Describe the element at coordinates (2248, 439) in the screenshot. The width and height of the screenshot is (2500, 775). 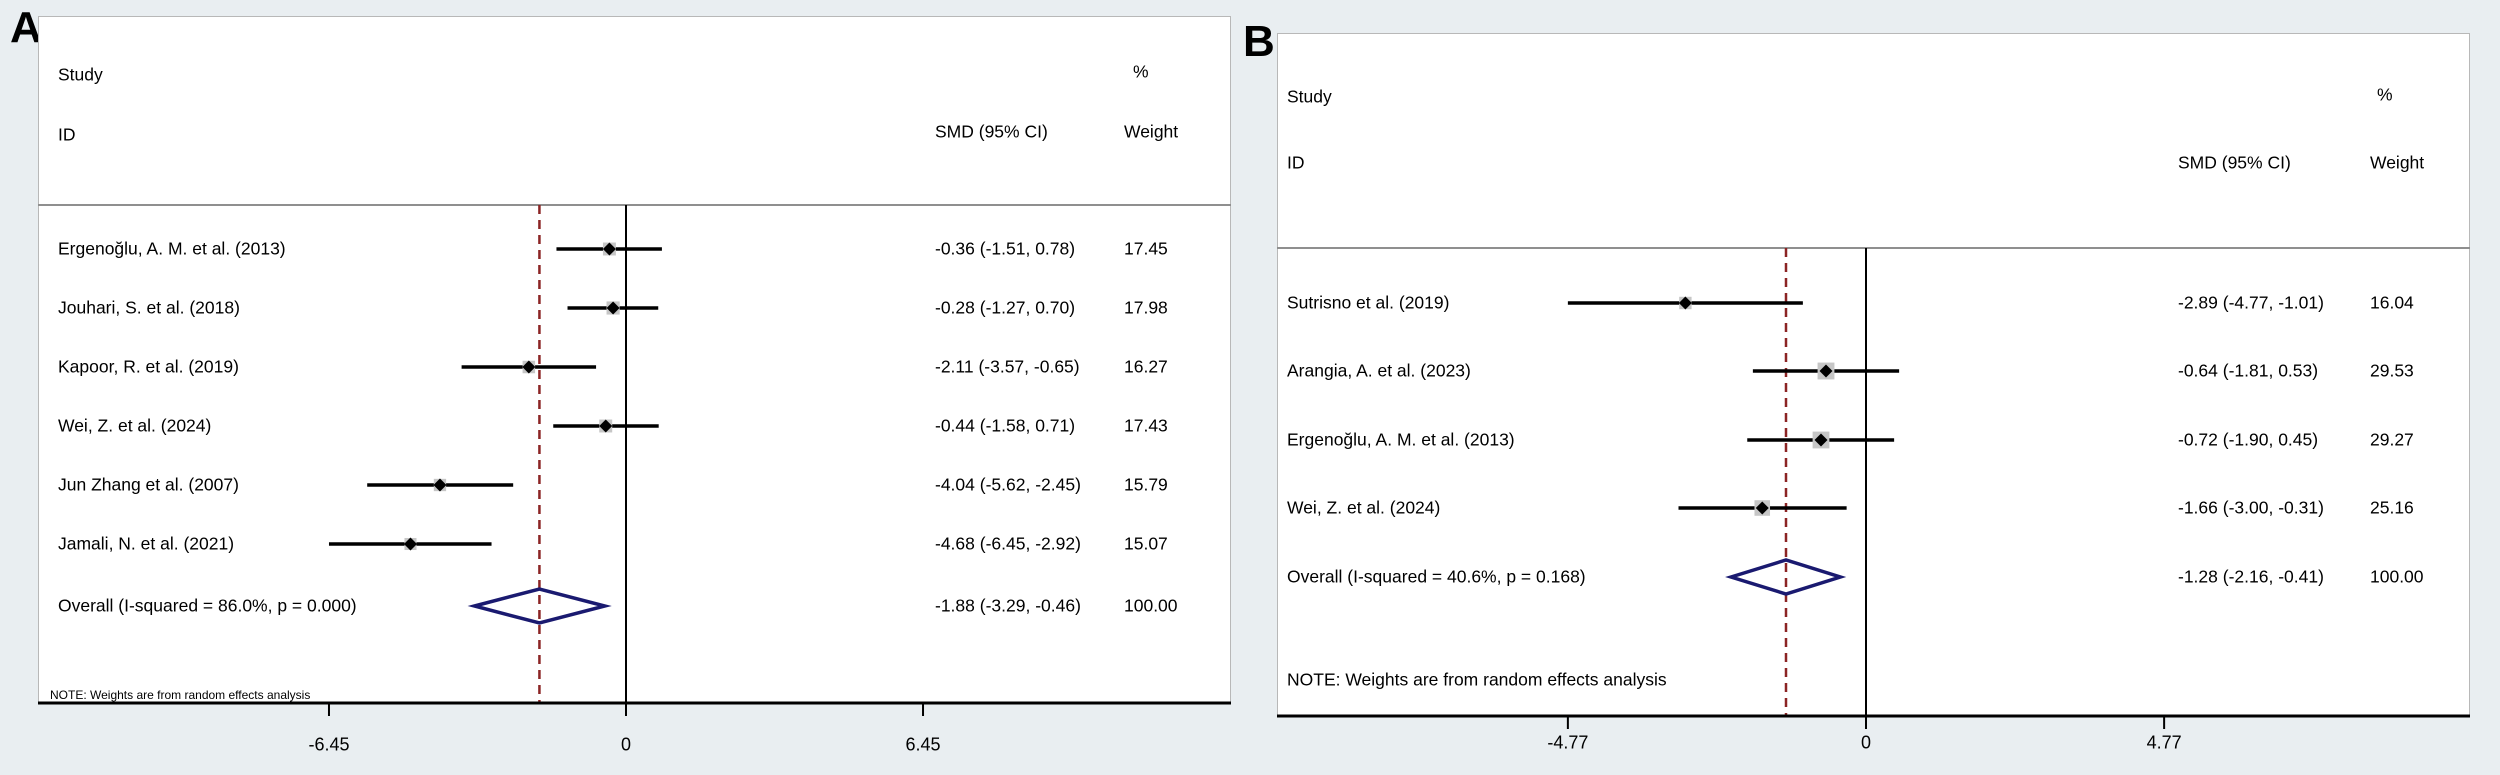
I see `study-smd-value: -0.72 (-1.90, 0.45)` at that location.